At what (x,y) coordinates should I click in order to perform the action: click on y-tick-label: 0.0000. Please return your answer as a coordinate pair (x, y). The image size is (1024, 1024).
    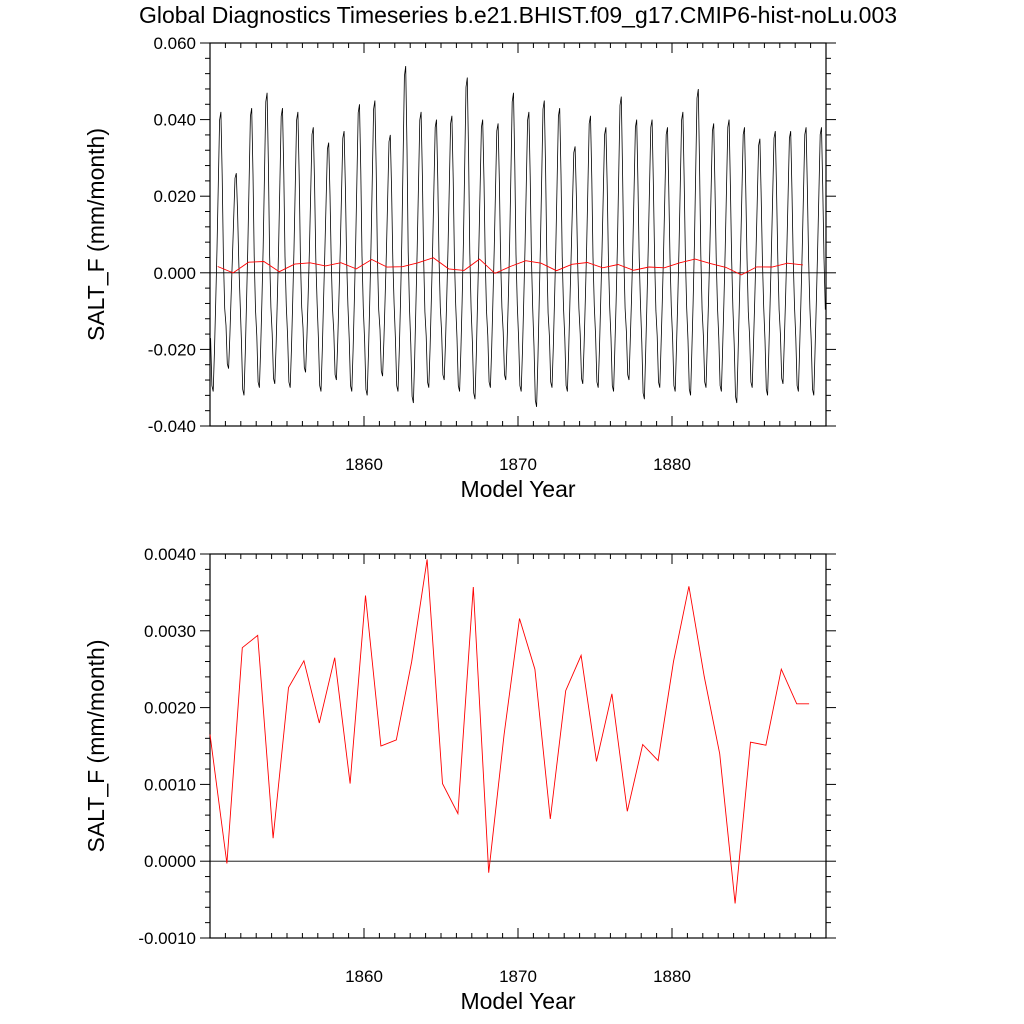
    Looking at the image, I should click on (170, 861).